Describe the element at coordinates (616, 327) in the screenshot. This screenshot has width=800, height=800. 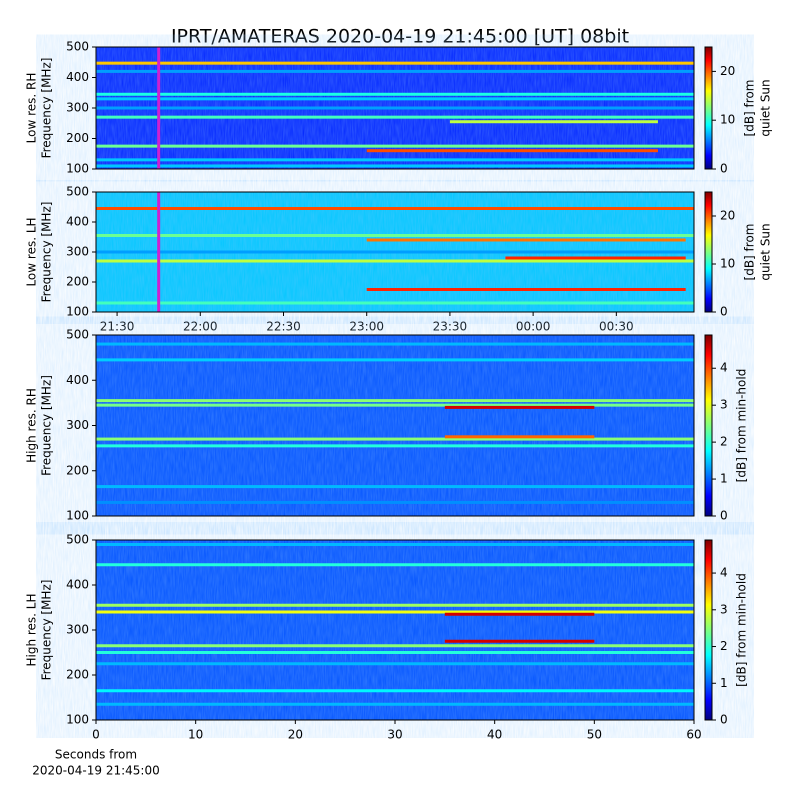
I see `x-tick-label: 00:30` at that location.